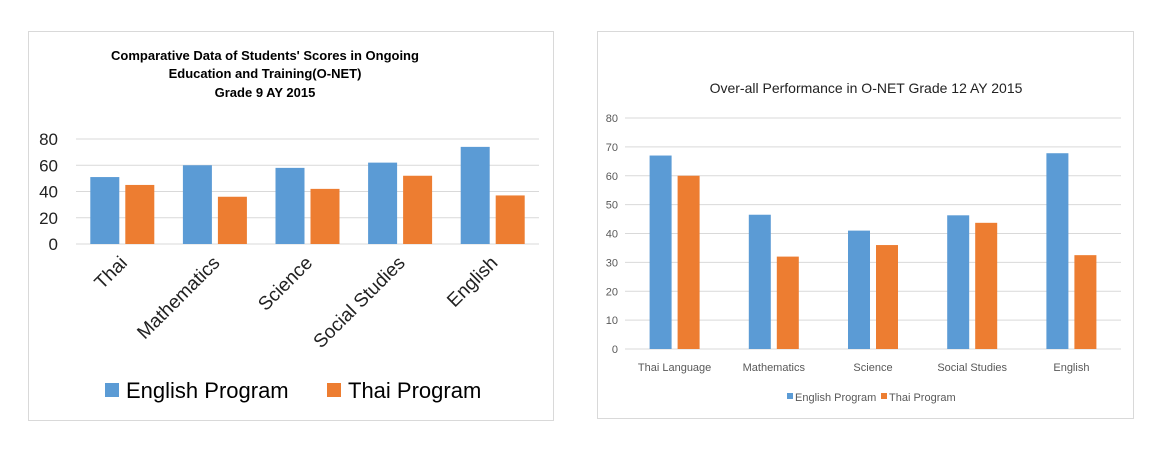 This screenshot has height=452, width=1166. Describe the element at coordinates (140, 214) in the screenshot. I see `bar-thai-program-thai` at that location.